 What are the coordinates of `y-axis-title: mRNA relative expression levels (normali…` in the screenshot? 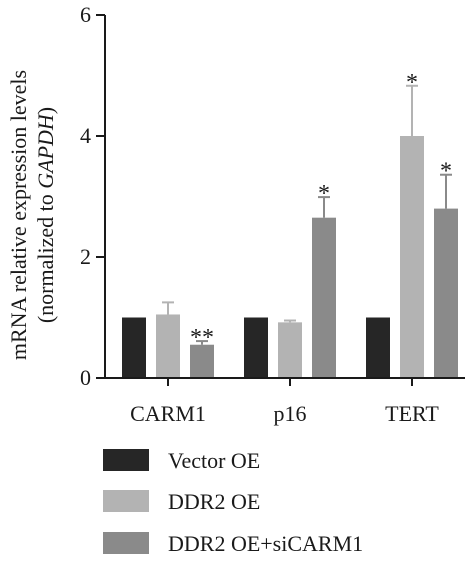 It's located at (32, 215).